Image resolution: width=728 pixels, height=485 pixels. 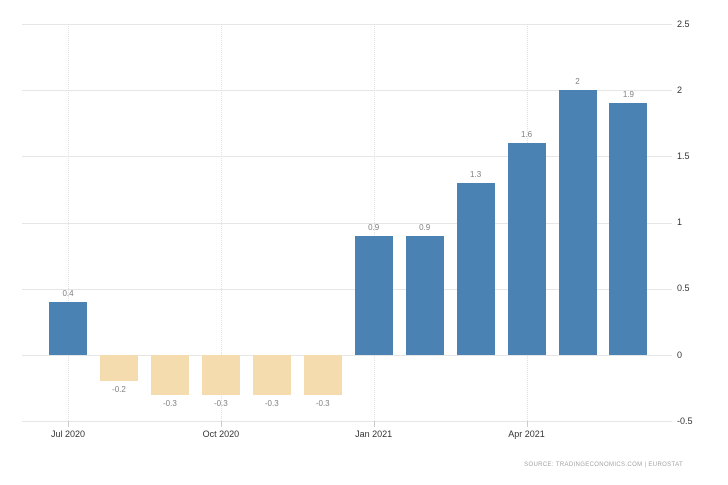 I want to click on y-axis-tick-label: 0.5, so click(x=683, y=288).